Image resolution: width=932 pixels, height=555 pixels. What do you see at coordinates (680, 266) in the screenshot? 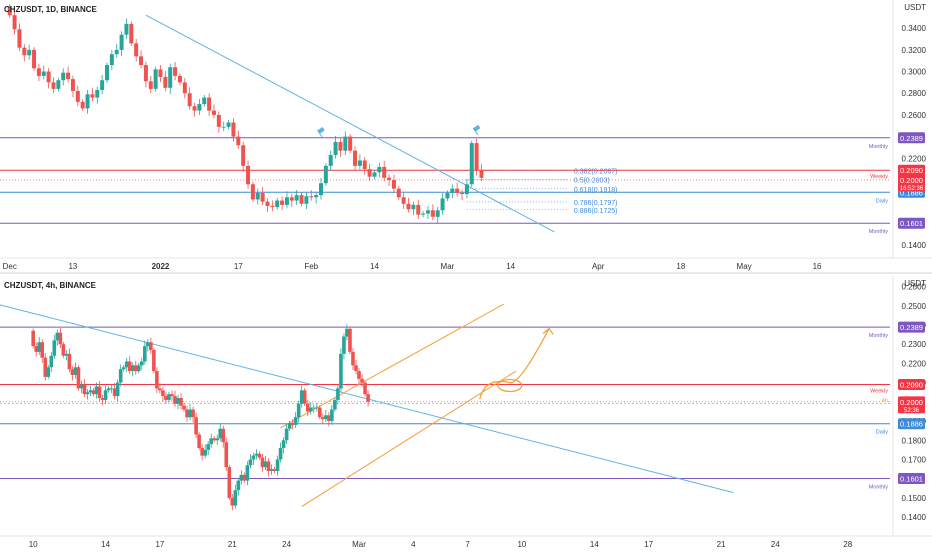
I see `time-tick-label: 18` at bounding box center [680, 266].